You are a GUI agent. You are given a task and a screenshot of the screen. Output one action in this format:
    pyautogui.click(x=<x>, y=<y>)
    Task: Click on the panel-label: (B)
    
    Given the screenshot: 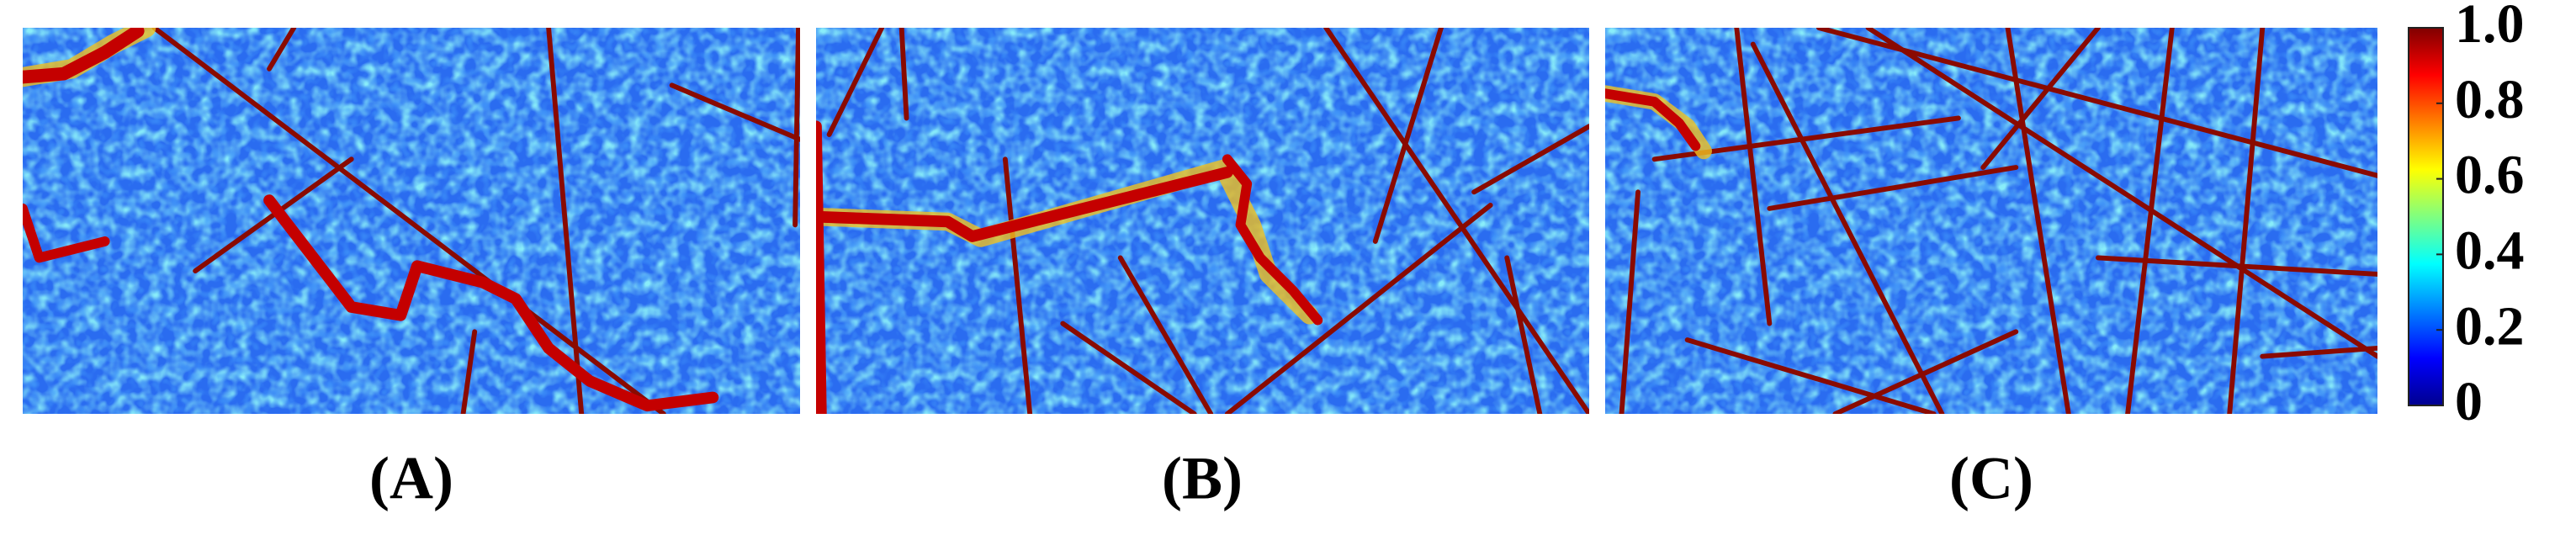 What is the action you would take?
    pyautogui.click(x=1203, y=479)
    